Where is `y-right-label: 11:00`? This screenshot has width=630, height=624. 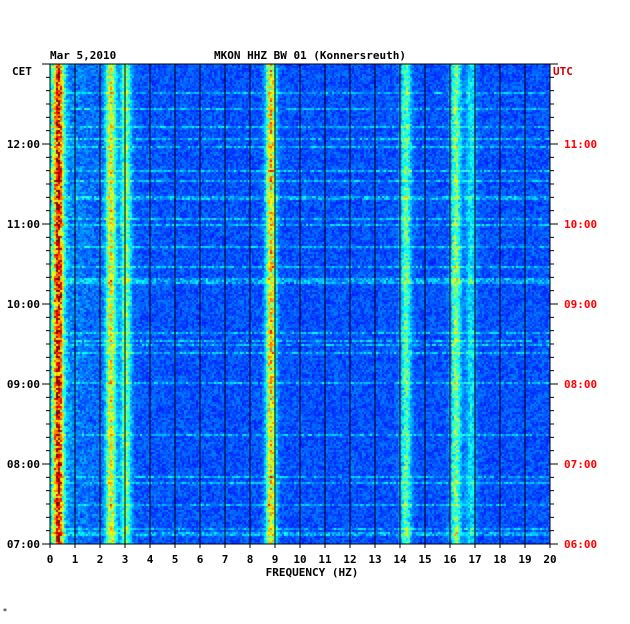
y-right-label: 11:00 is located at coordinates (580, 144).